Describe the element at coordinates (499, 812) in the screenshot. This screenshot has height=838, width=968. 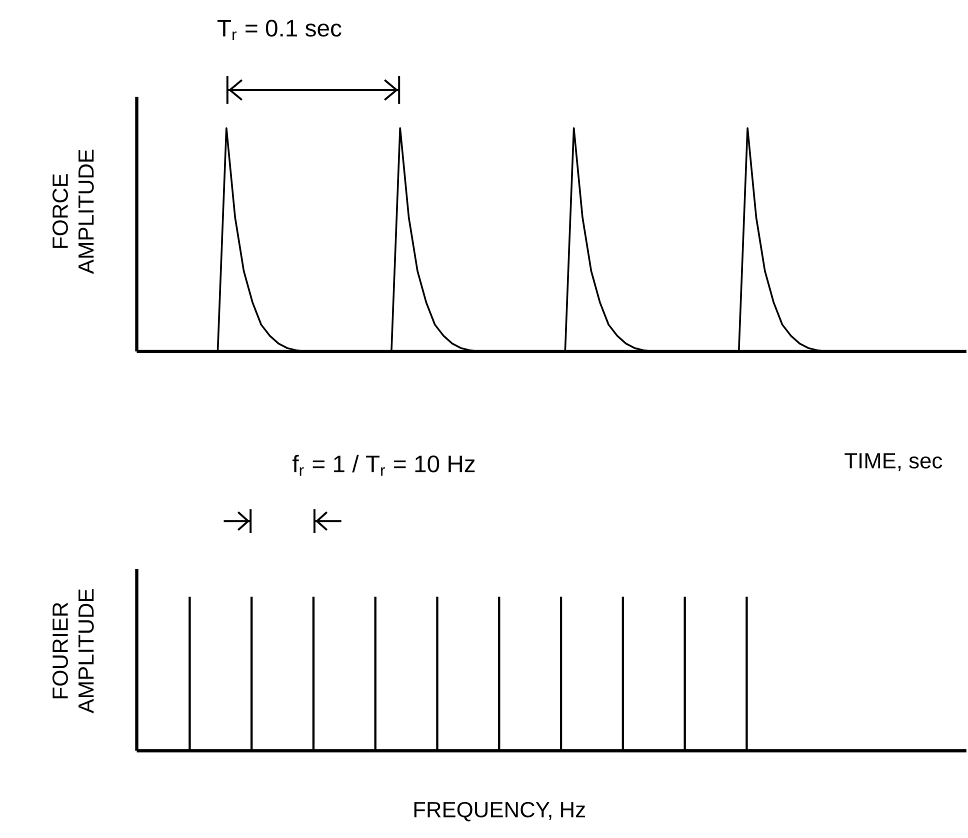
I see `x-axis-title: FREQUENCY, Hz` at that location.